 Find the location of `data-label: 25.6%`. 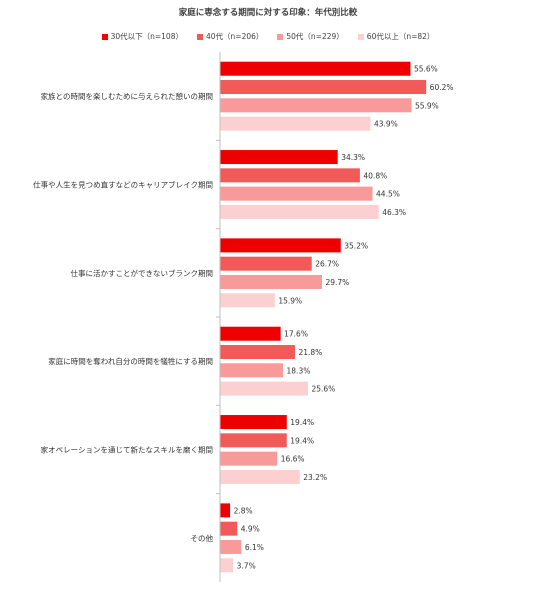

data-label: 25.6% is located at coordinates (323, 389).